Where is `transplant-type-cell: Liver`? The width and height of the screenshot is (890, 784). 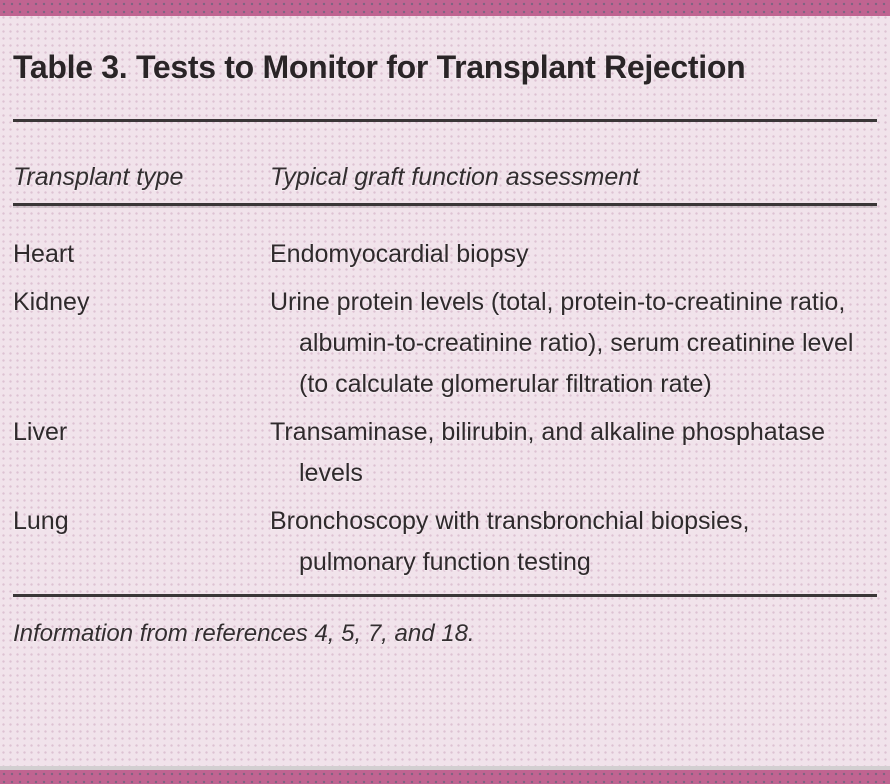
transplant-type-cell: Liver is located at coordinates (40, 432).